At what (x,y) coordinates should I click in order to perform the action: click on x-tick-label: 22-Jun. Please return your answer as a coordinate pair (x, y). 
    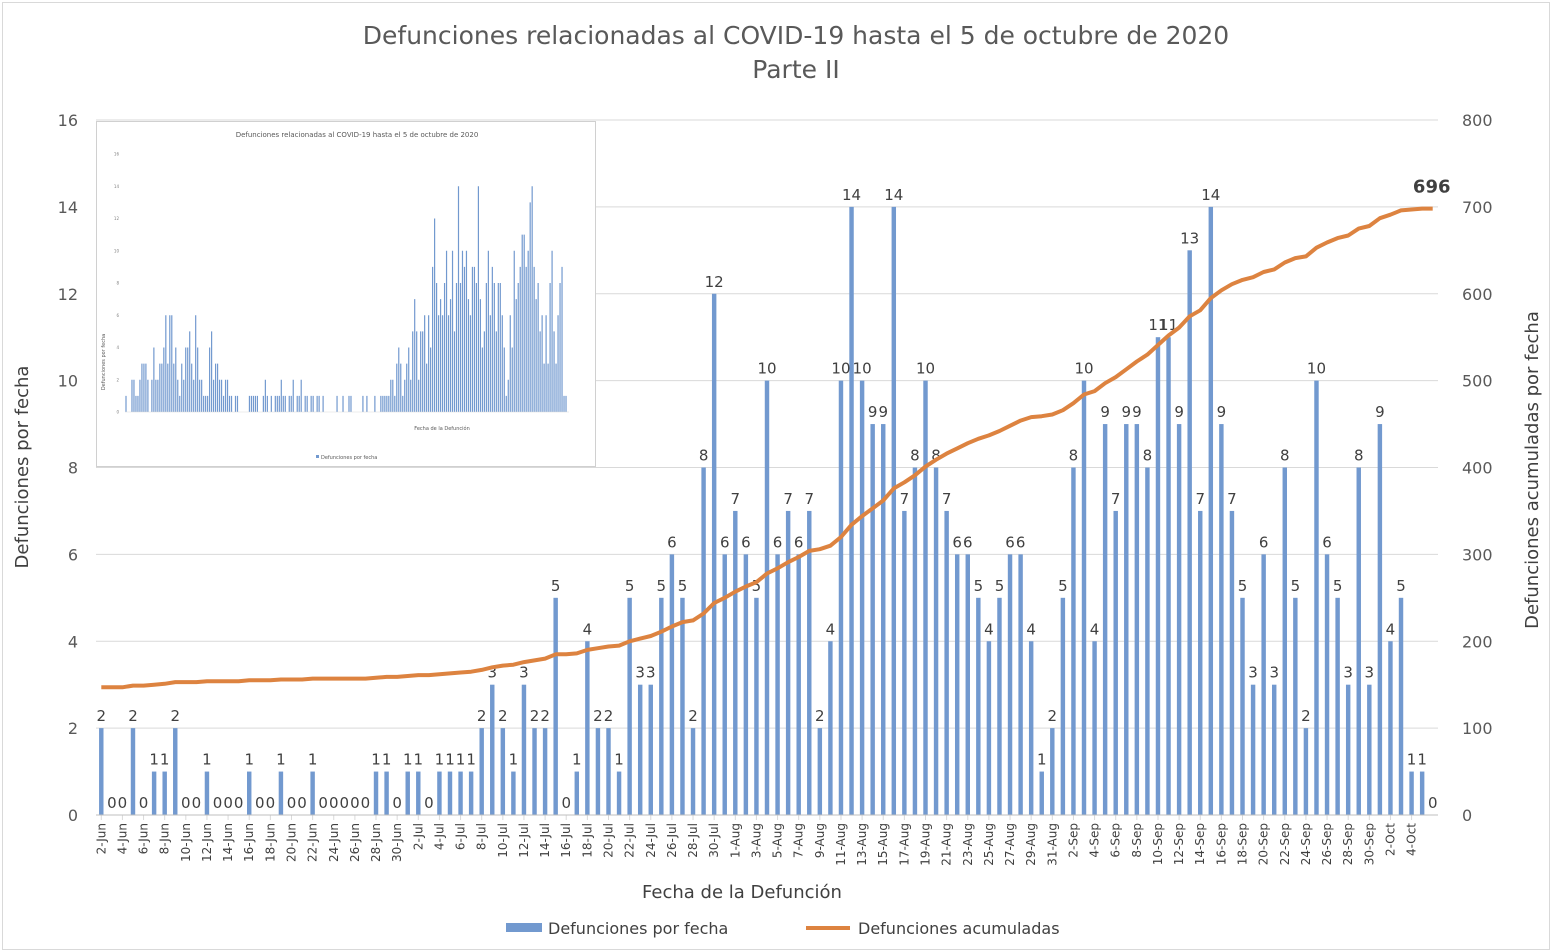
    Looking at the image, I should click on (313, 842).